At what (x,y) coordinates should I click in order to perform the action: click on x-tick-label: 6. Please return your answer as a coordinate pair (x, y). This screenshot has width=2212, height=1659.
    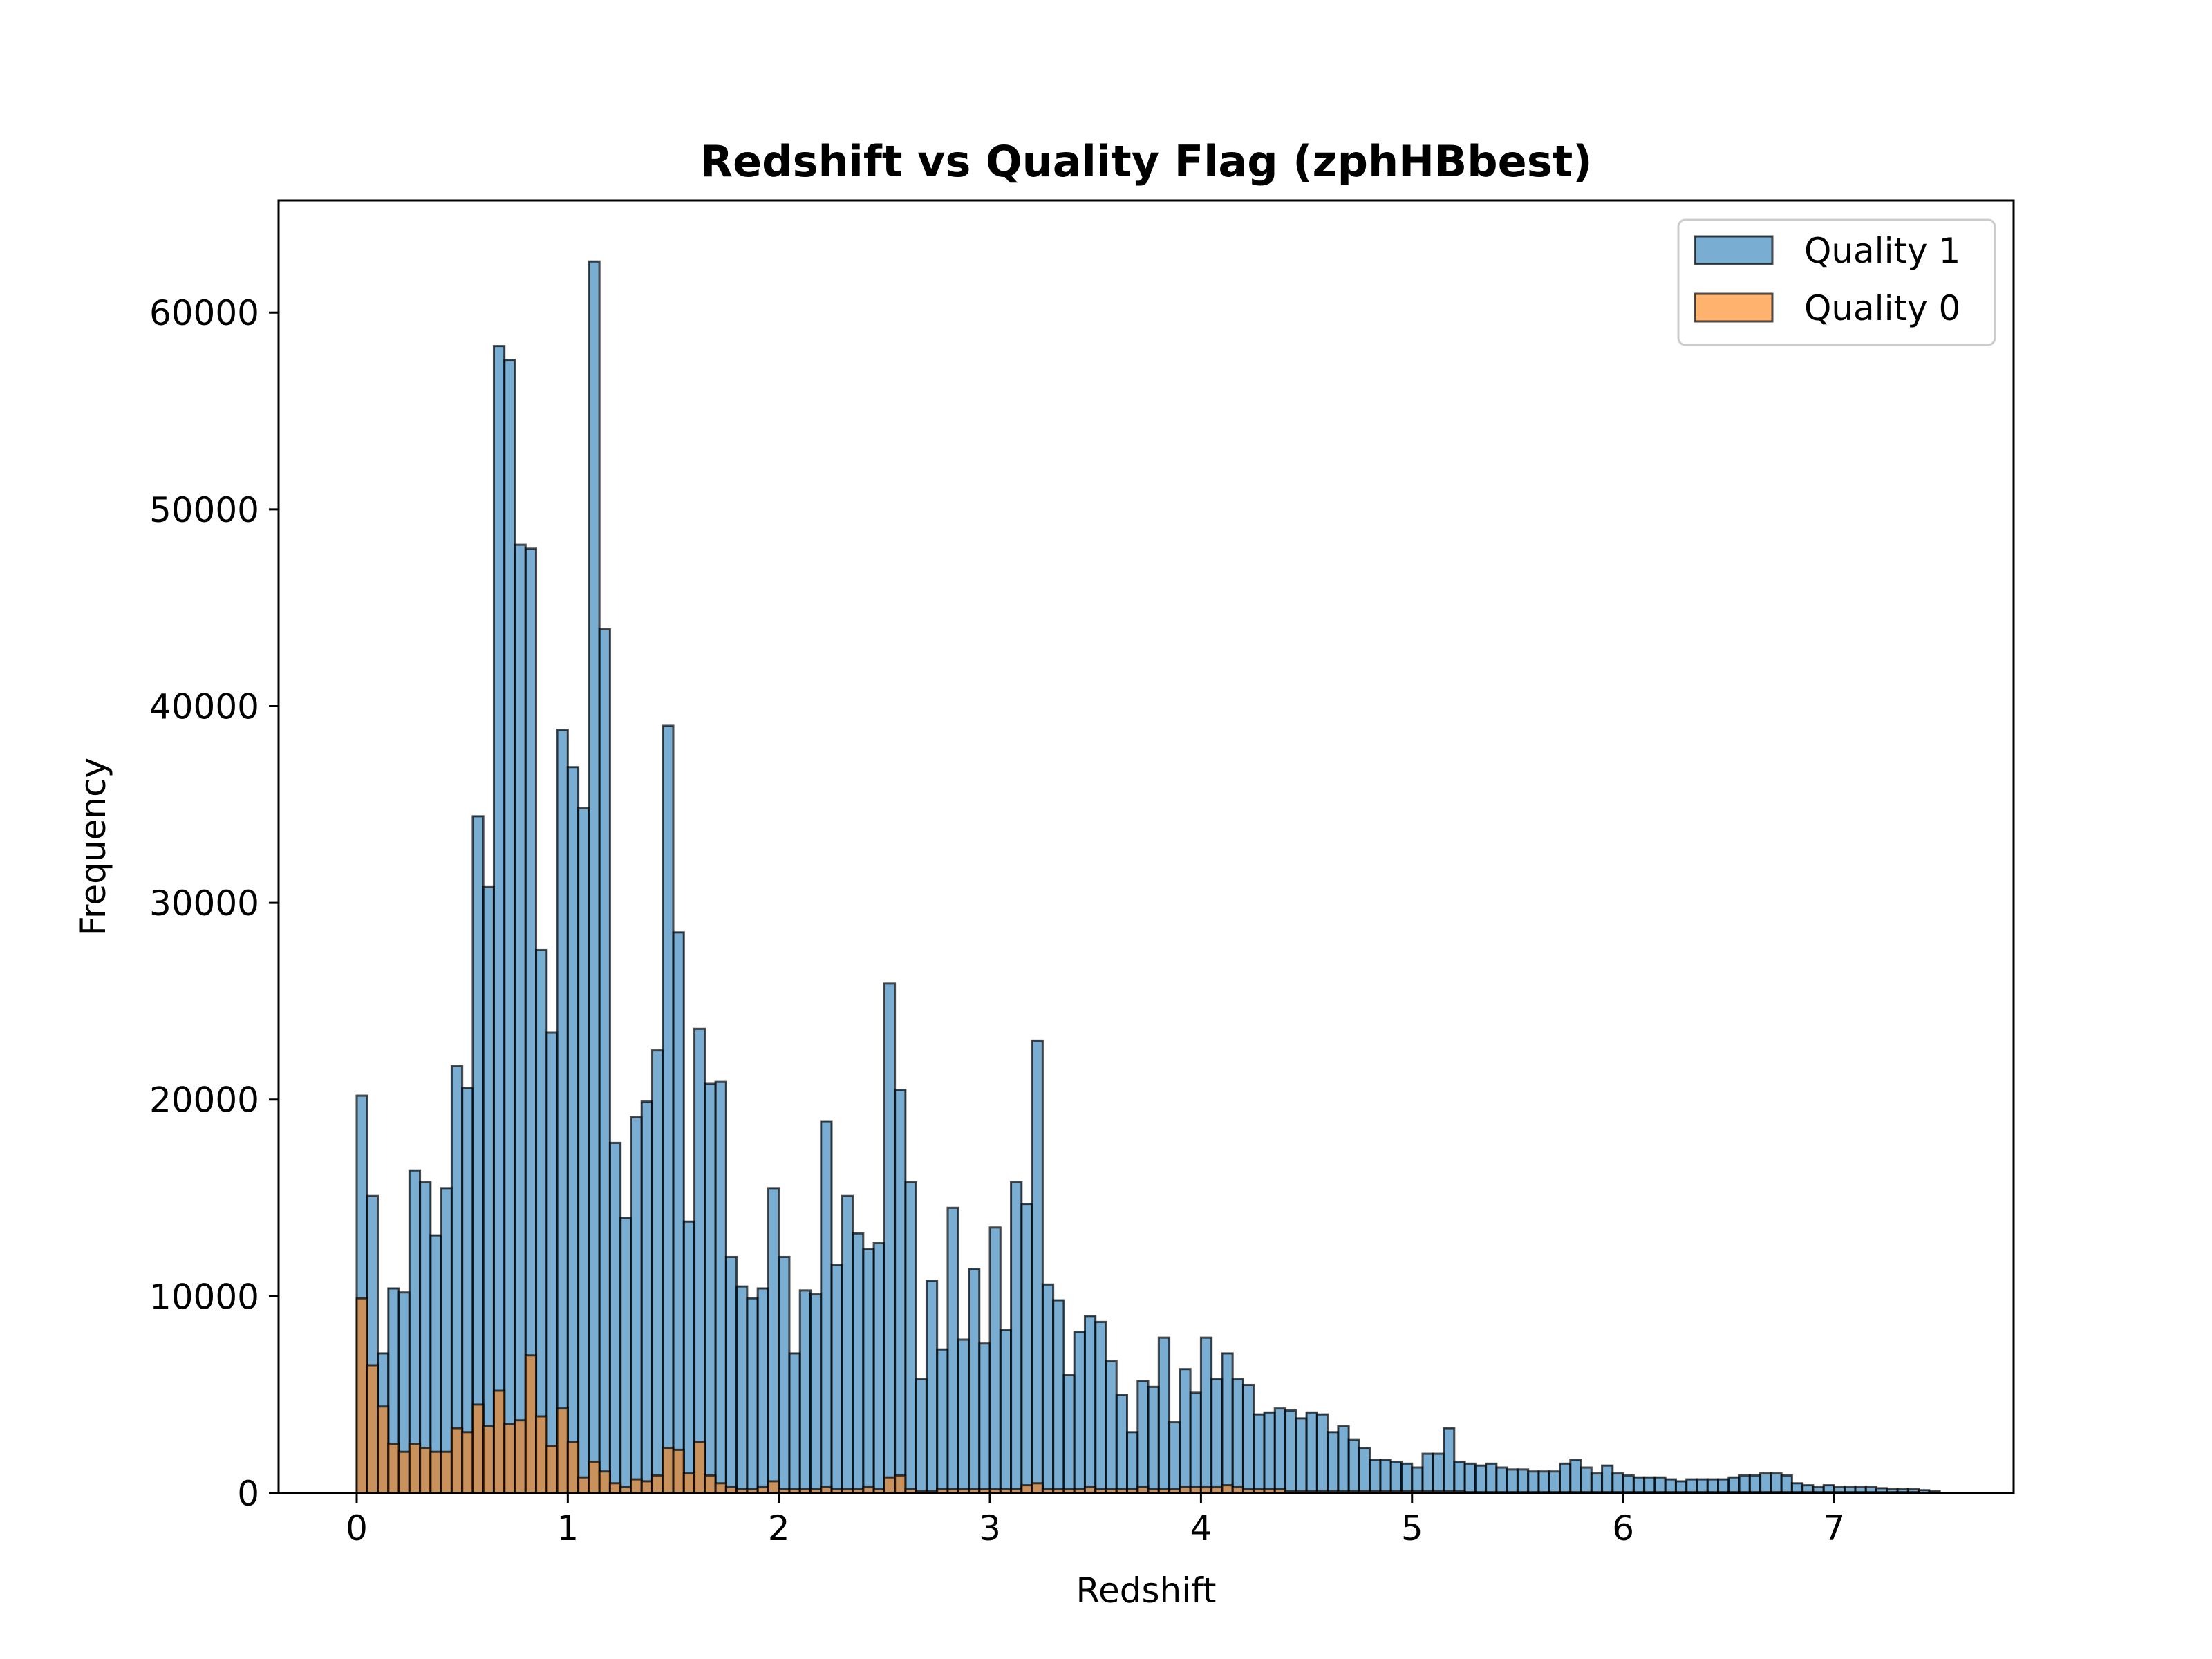
    Looking at the image, I should click on (1623, 1528).